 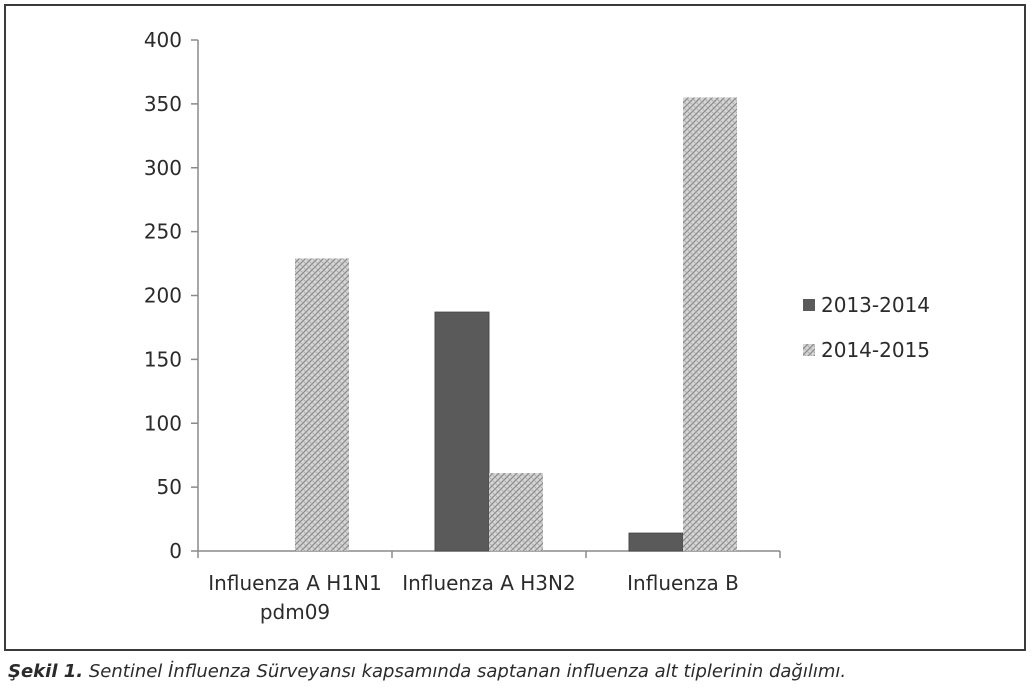 I want to click on y-tick-label: 200, so click(x=163, y=296).